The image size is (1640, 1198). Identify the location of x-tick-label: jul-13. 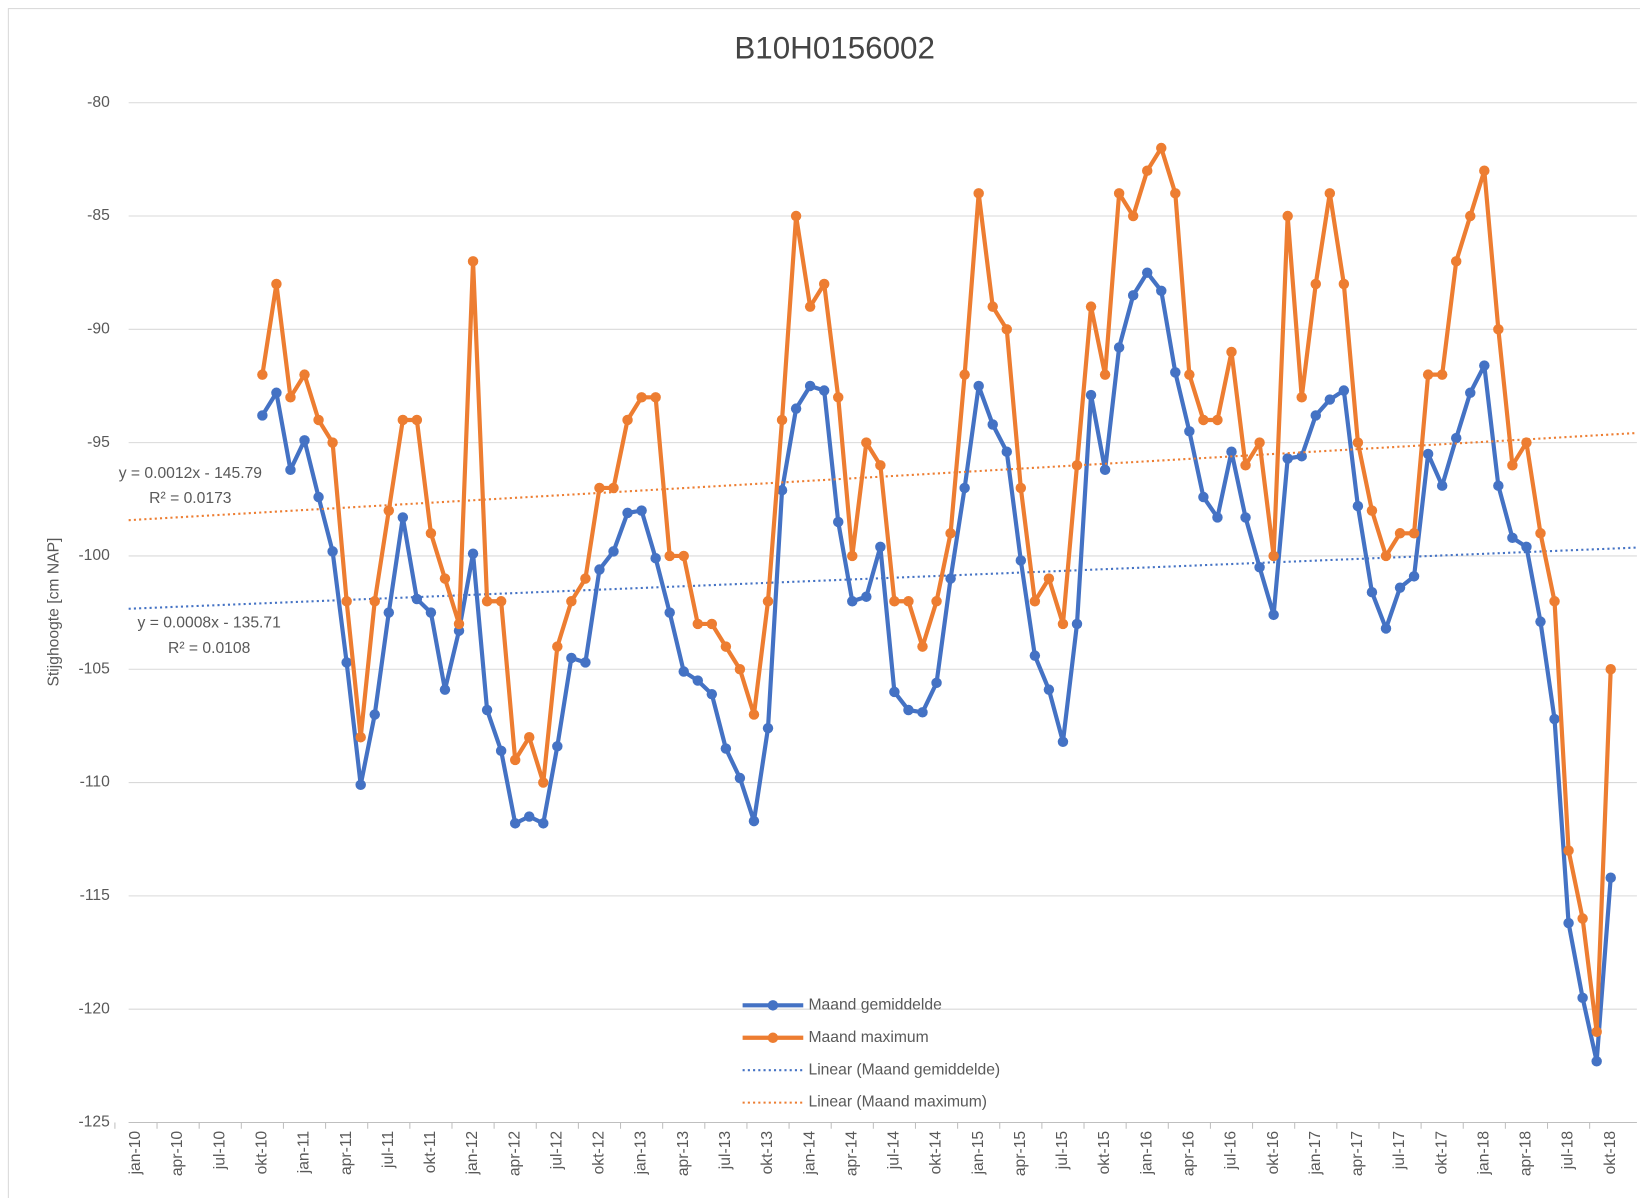
(725, 1151).